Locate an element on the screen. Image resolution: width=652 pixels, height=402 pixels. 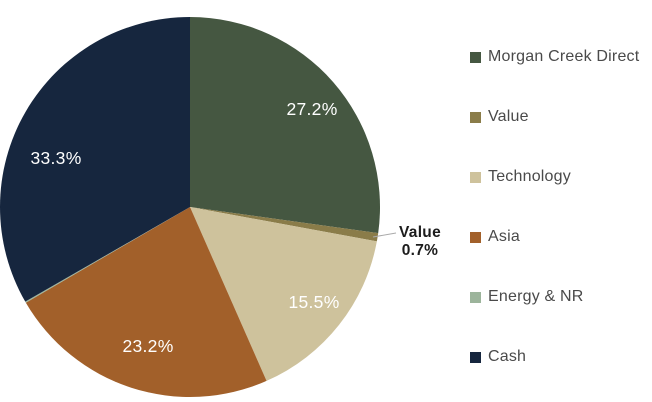
legend-label: Morgan Creek Direct is located at coordinates (564, 56).